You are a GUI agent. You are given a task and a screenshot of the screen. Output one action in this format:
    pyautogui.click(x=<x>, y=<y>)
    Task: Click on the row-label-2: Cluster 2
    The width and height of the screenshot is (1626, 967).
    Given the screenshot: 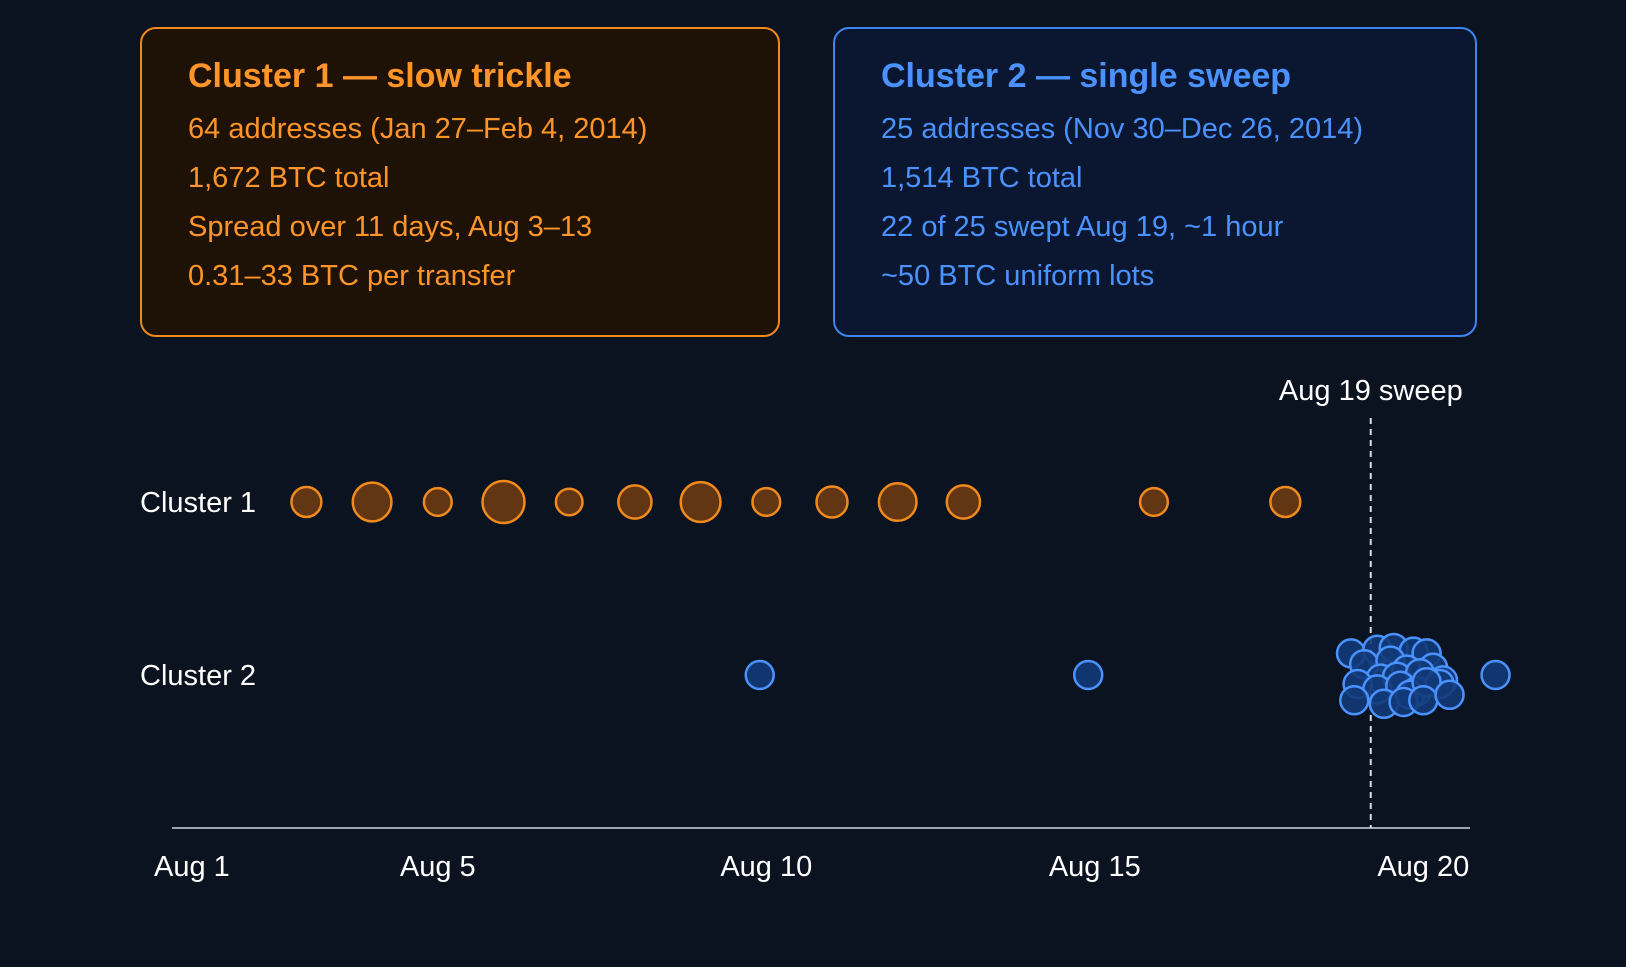 What is the action you would take?
    pyautogui.click(x=198, y=676)
    